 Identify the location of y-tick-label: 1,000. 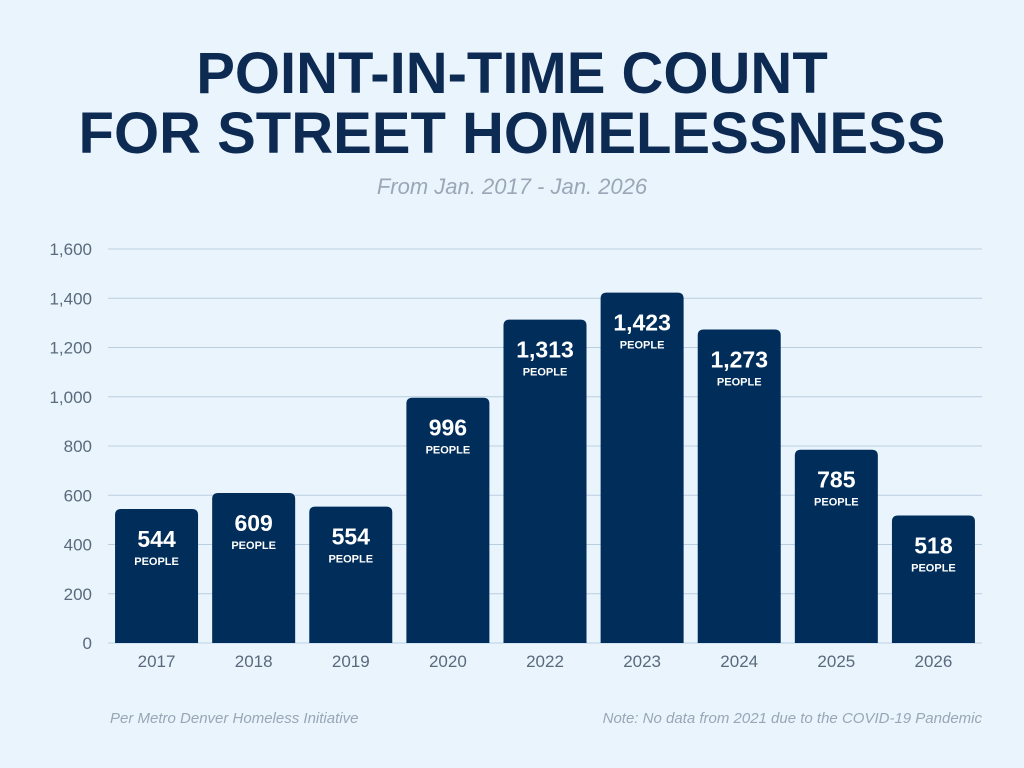
(70, 397).